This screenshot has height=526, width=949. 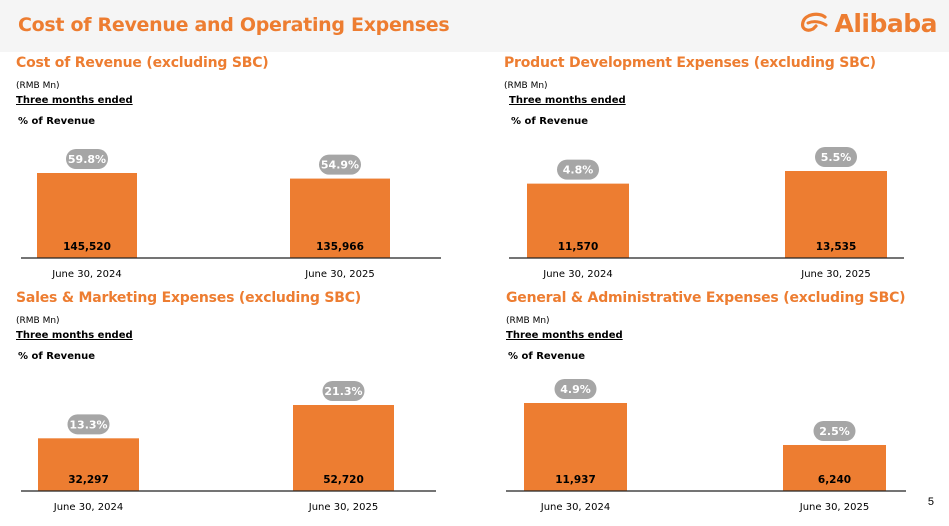 I want to click on pct-pill-label: 54.9%, so click(x=340, y=165).